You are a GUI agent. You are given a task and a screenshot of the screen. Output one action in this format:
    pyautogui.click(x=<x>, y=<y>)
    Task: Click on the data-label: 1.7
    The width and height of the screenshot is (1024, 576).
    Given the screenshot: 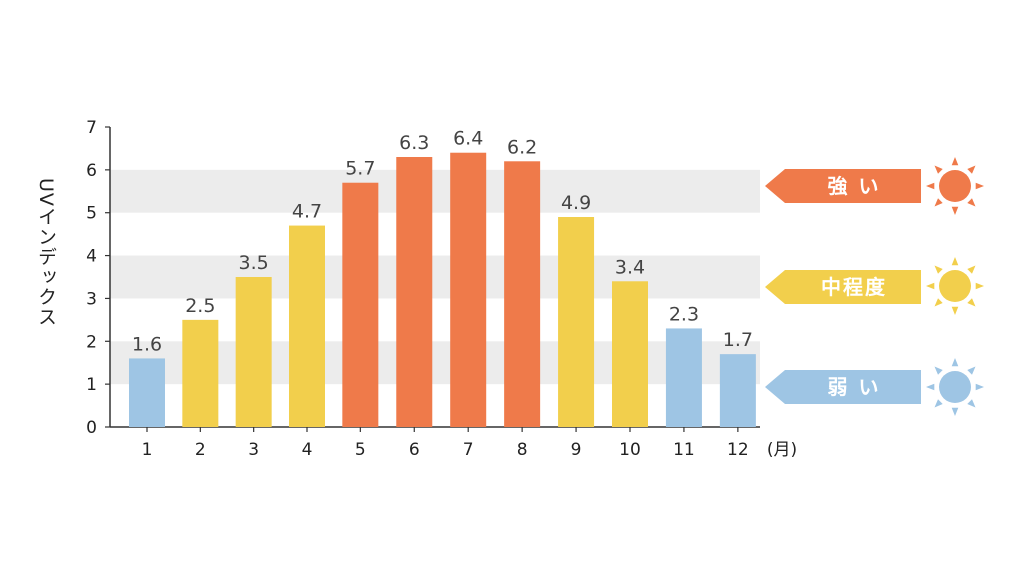 What is the action you would take?
    pyautogui.click(x=738, y=340)
    